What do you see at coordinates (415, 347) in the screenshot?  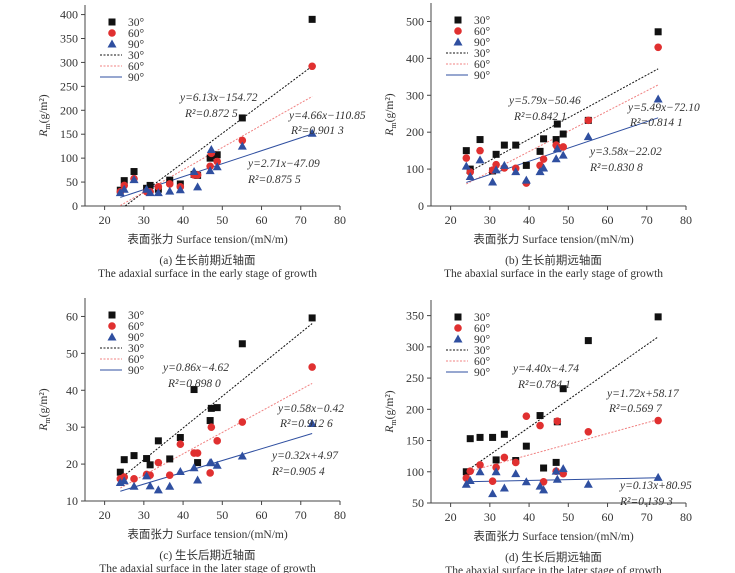 I see `y-tick-label: 300` at bounding box center [415, 347].